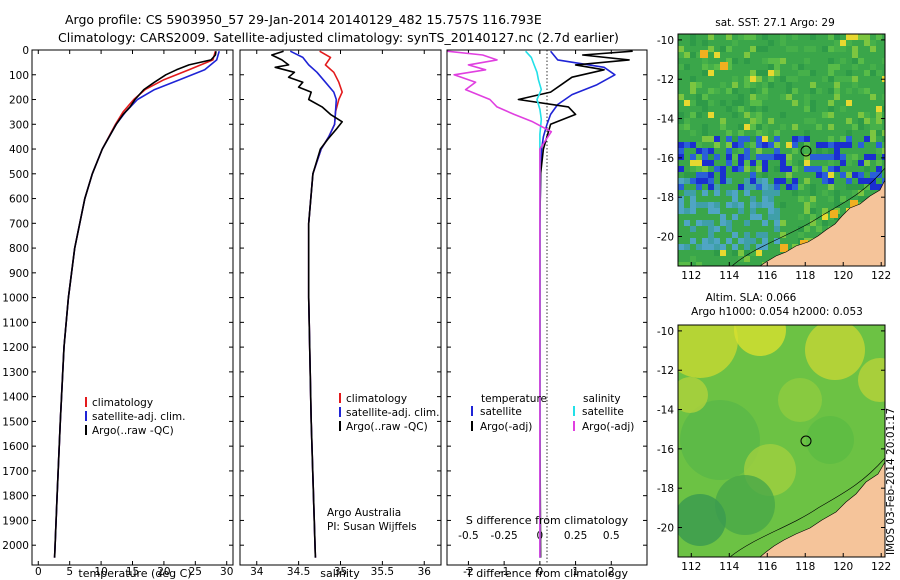 The height and width of the screenshot is (580, 900). I want to click on map-x-tick-label: 112, so click(691, 276).